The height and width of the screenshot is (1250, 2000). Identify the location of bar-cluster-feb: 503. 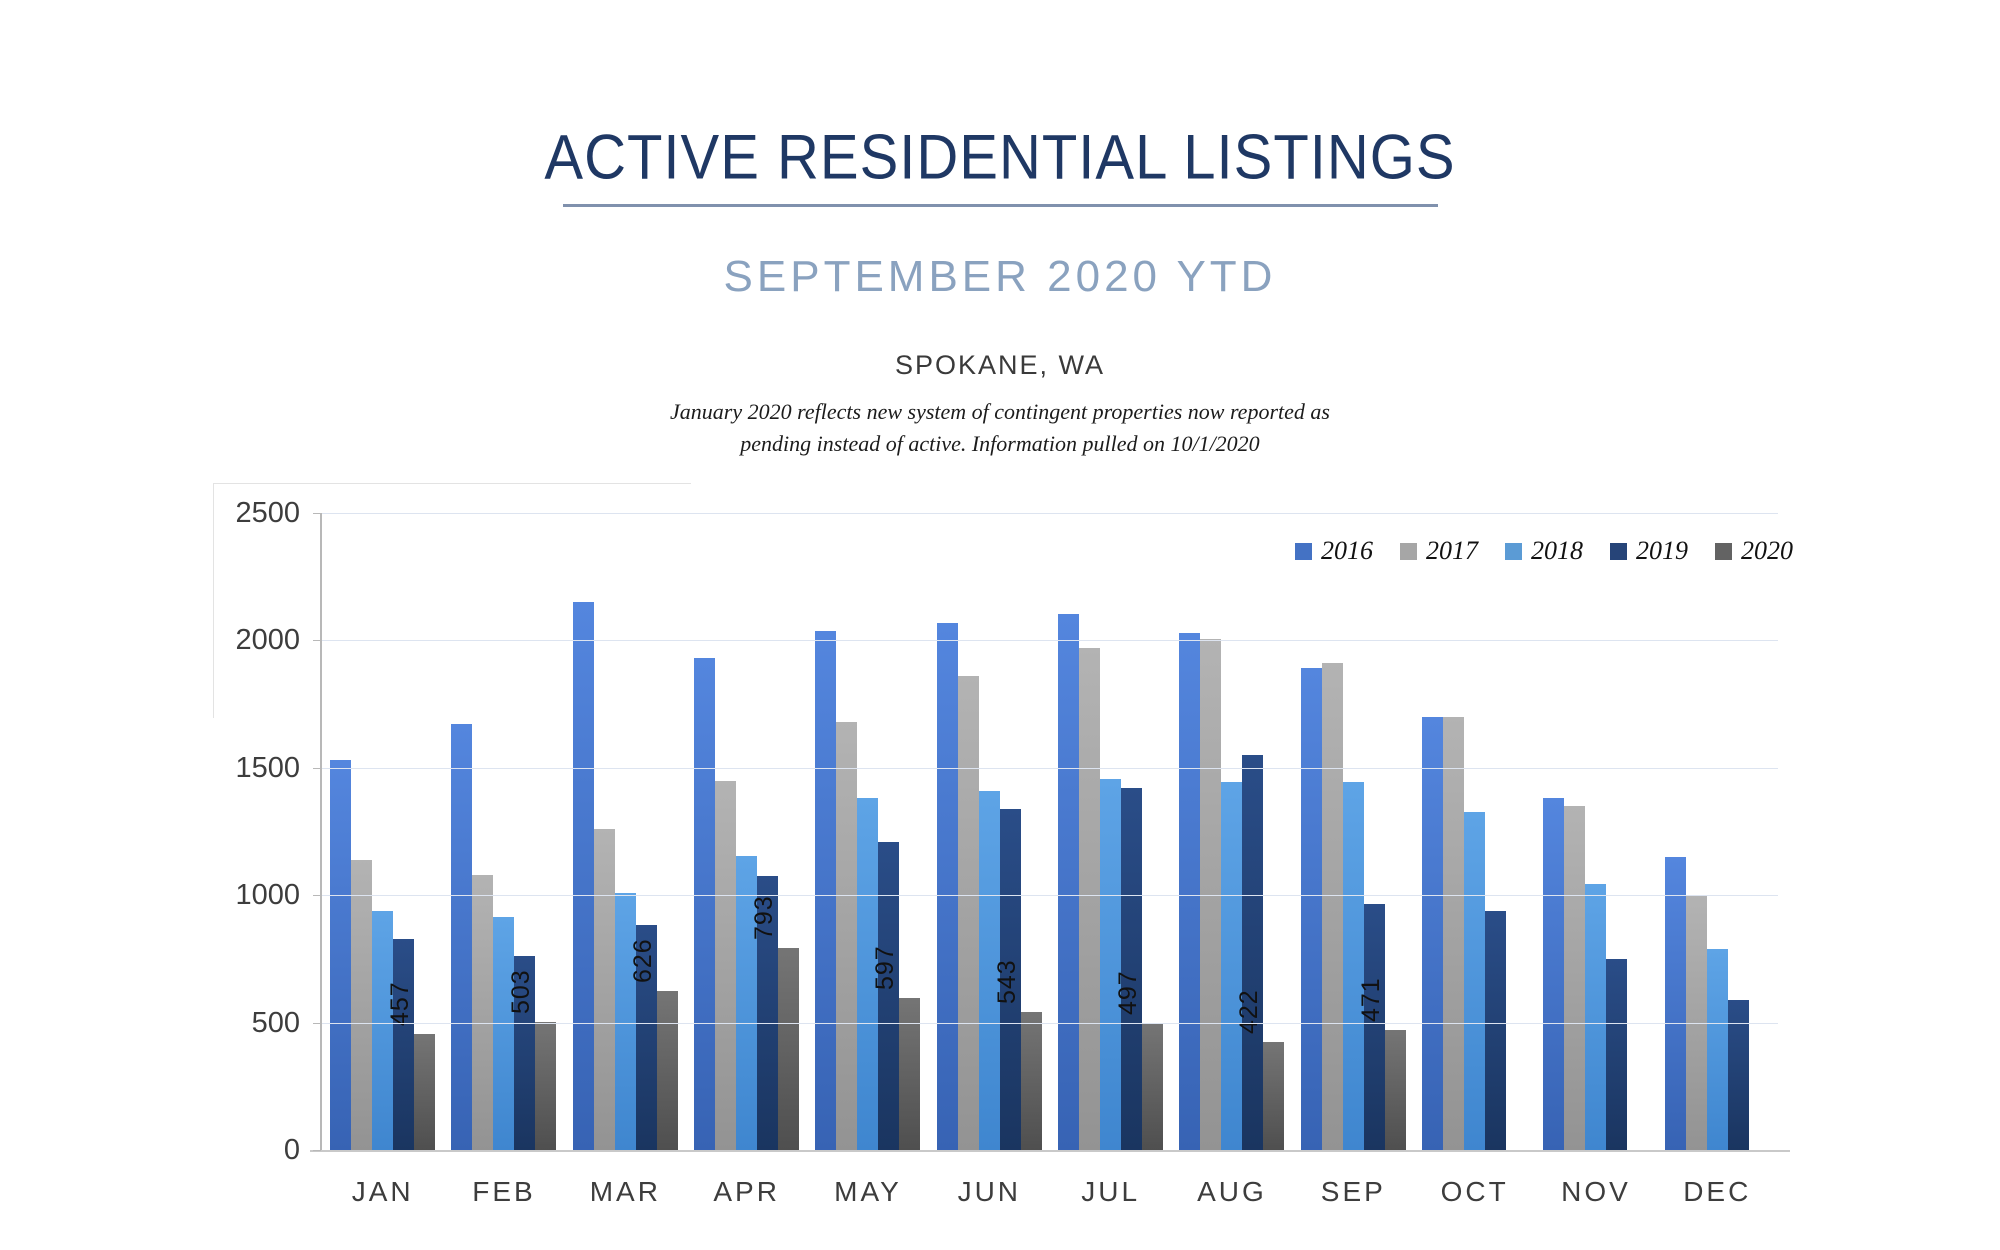
(504, 831).